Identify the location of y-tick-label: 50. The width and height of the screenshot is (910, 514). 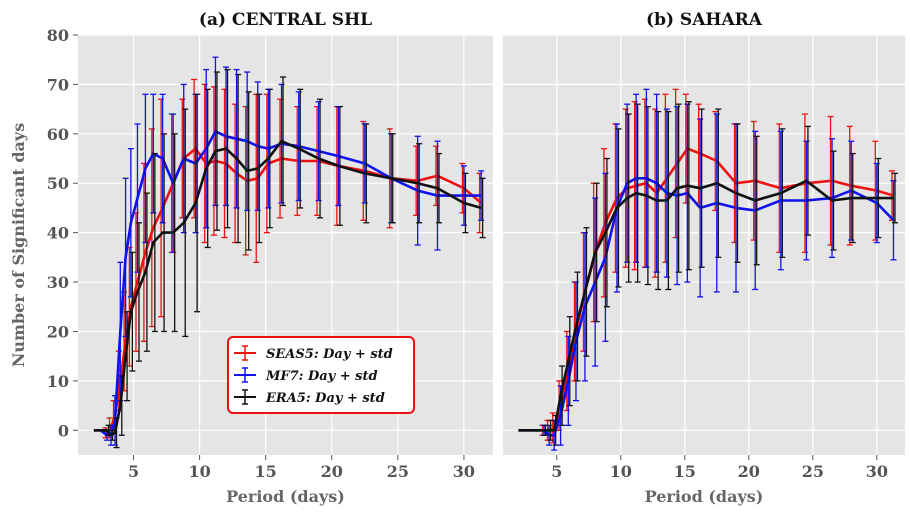
(58, 183).